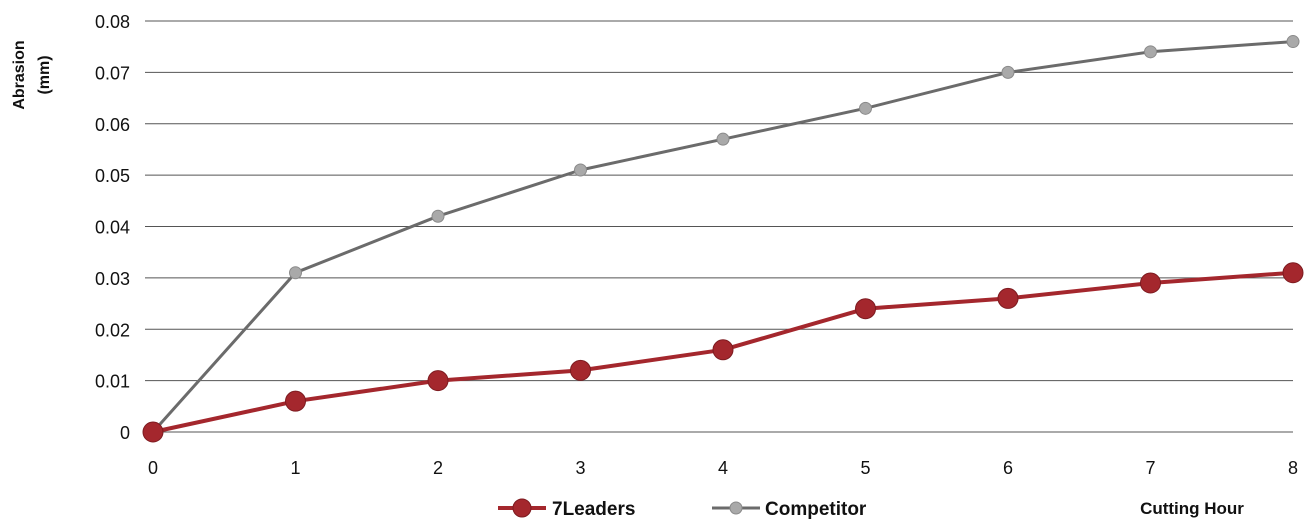 The image size is (1306, 523). I want to click on legend: 7Leaders Competitor, so click(682, 509).